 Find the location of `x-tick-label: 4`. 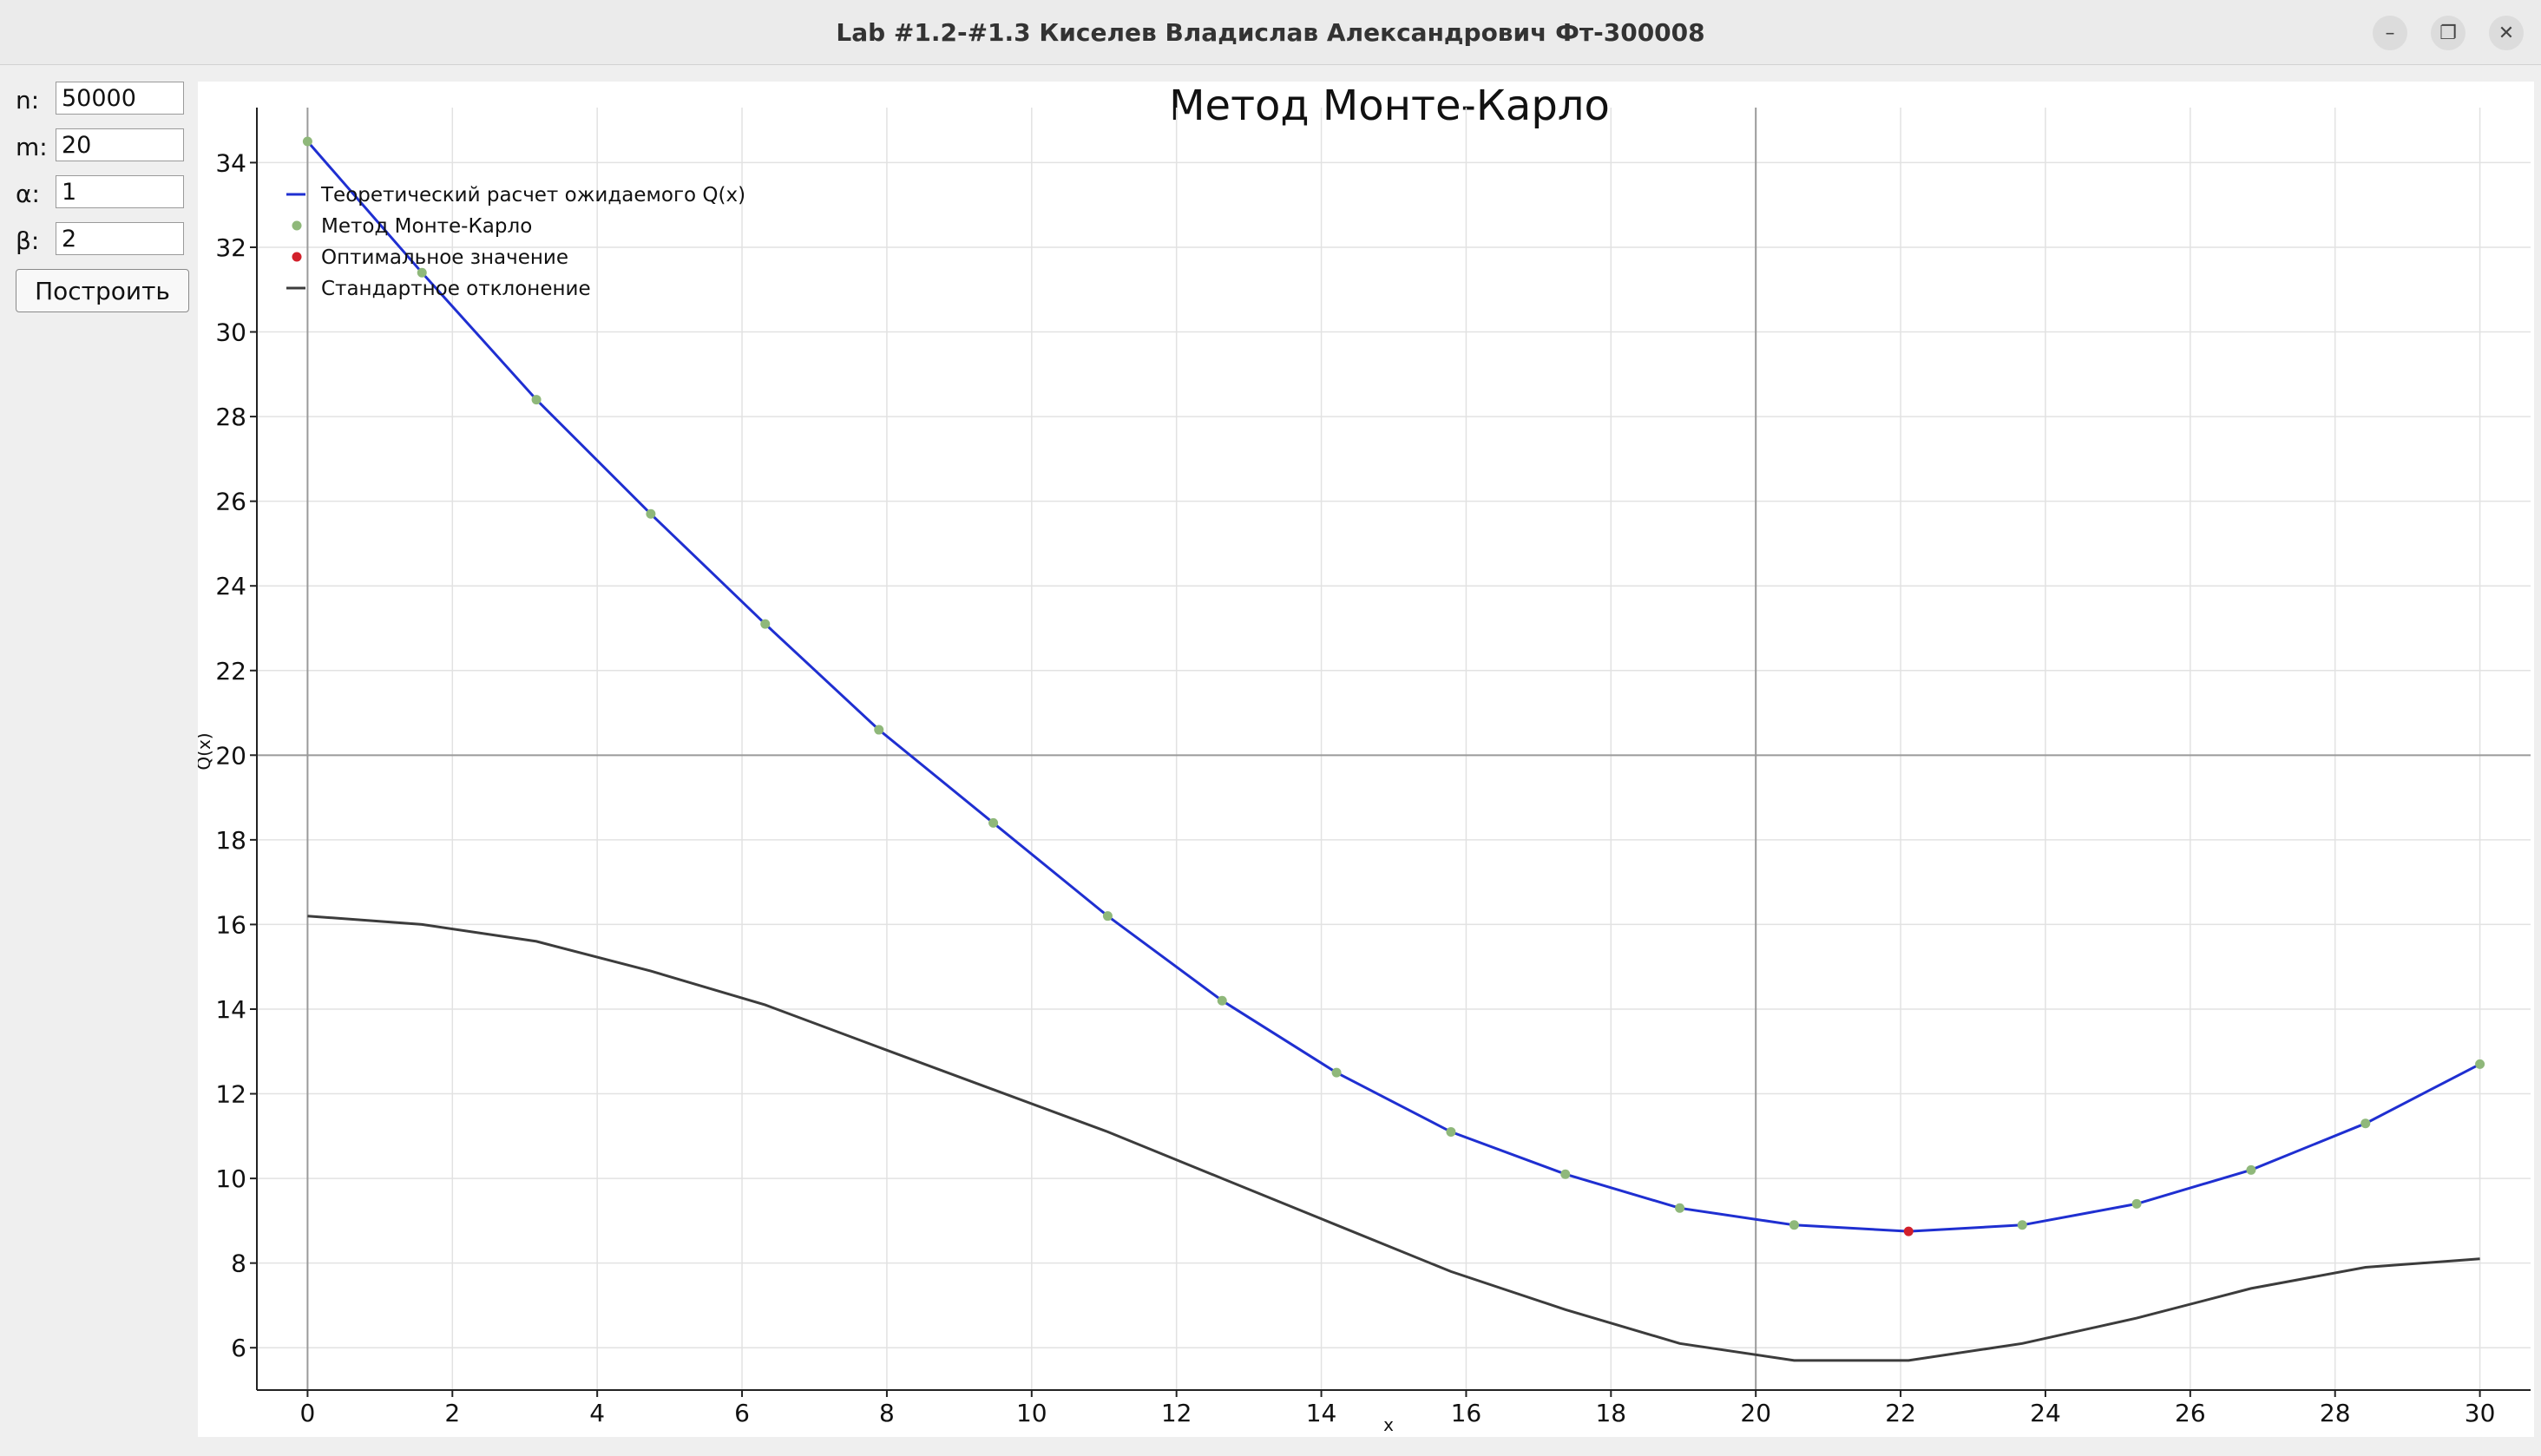

x-tick-label: 4 is located at coordinates (597, 1413).